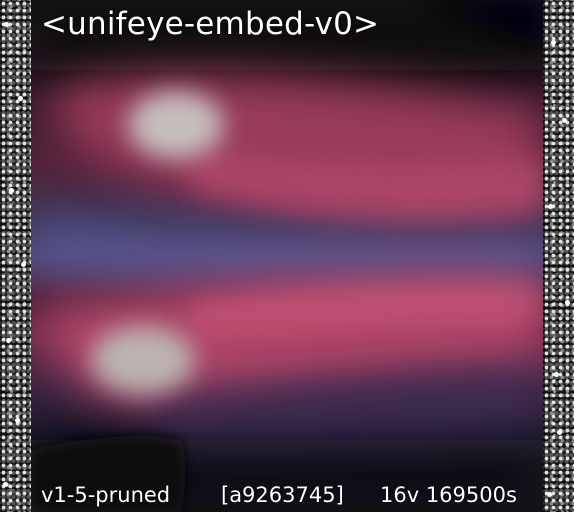 This screenshot has width=574, height=512. I want to click on noise-border-right, so click(558, 256).